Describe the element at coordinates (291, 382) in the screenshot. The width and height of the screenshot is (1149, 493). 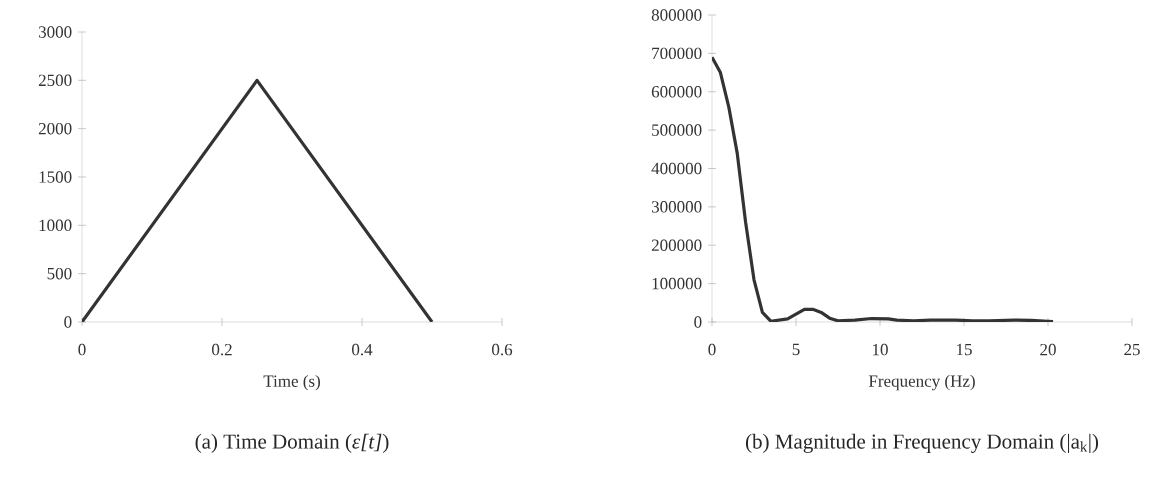
I see `x-axis-title: Time (s)` at that location.